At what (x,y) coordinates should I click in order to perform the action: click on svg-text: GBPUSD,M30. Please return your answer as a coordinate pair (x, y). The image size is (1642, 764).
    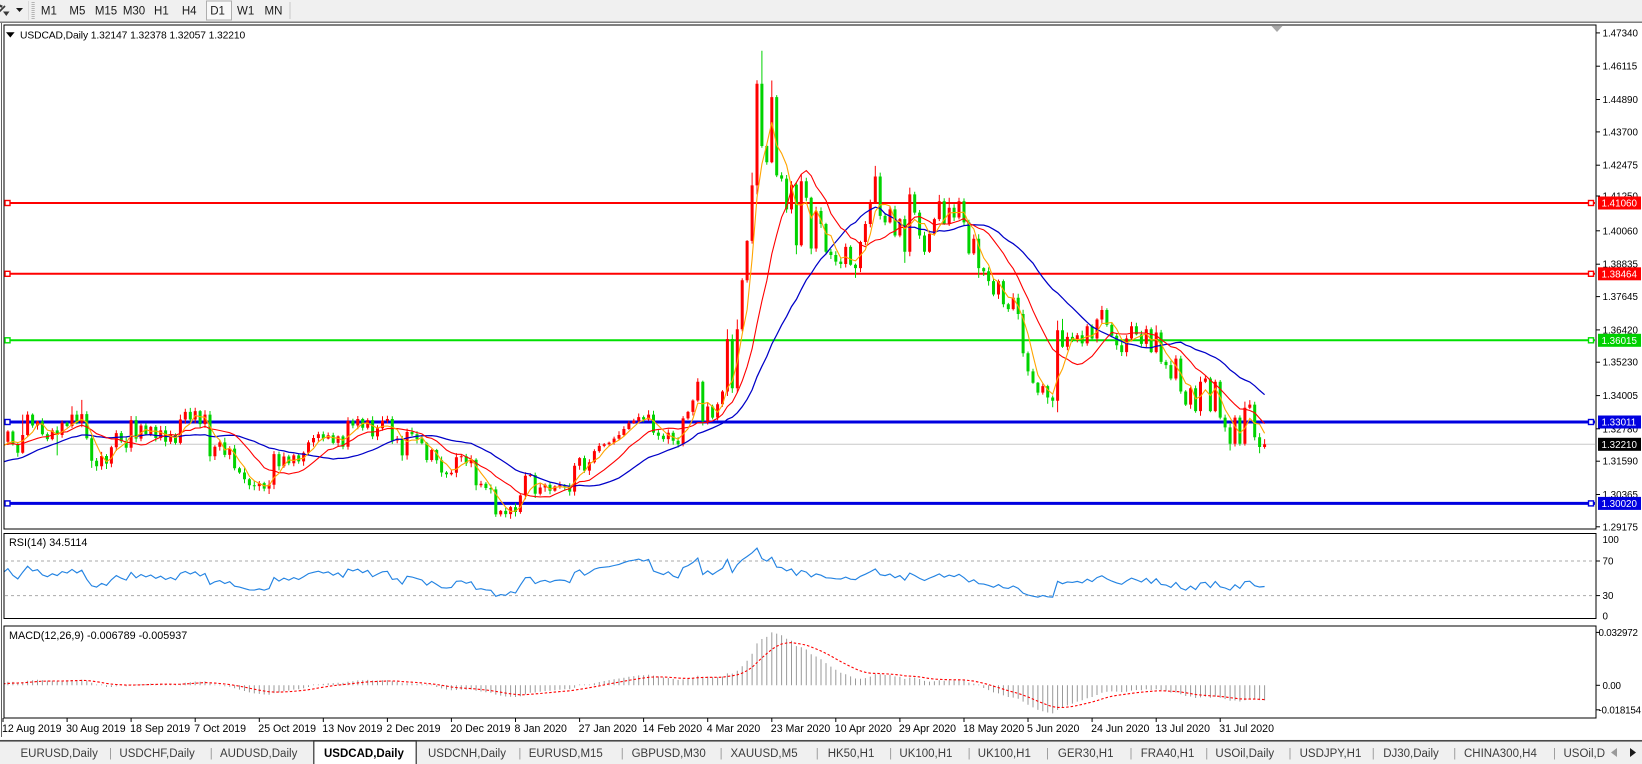
    Looking at the image, I should click on (669, 754).